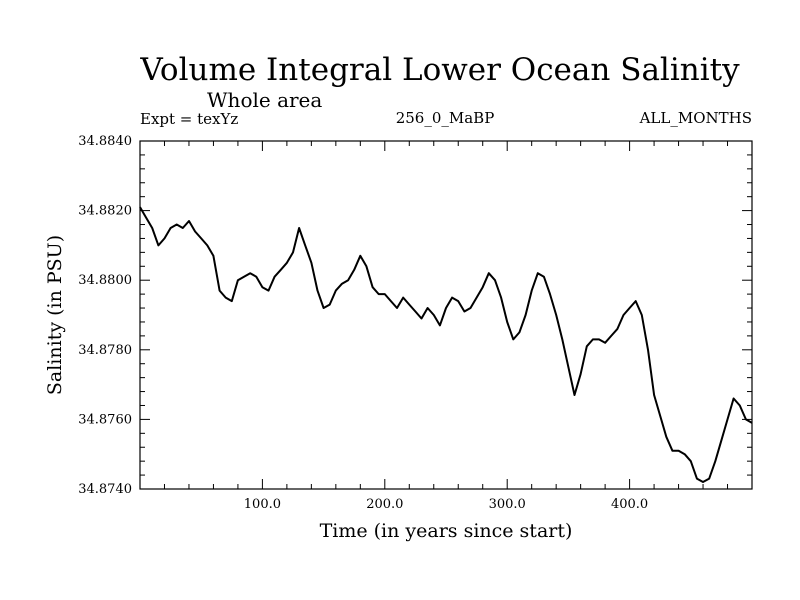 This screenshot has height=600, width=800. What do you see at coordinates (55, 315) in the screenshot?
I see `y-axis-label: Salinity (in PSU)` at bounding box center [55, 315].